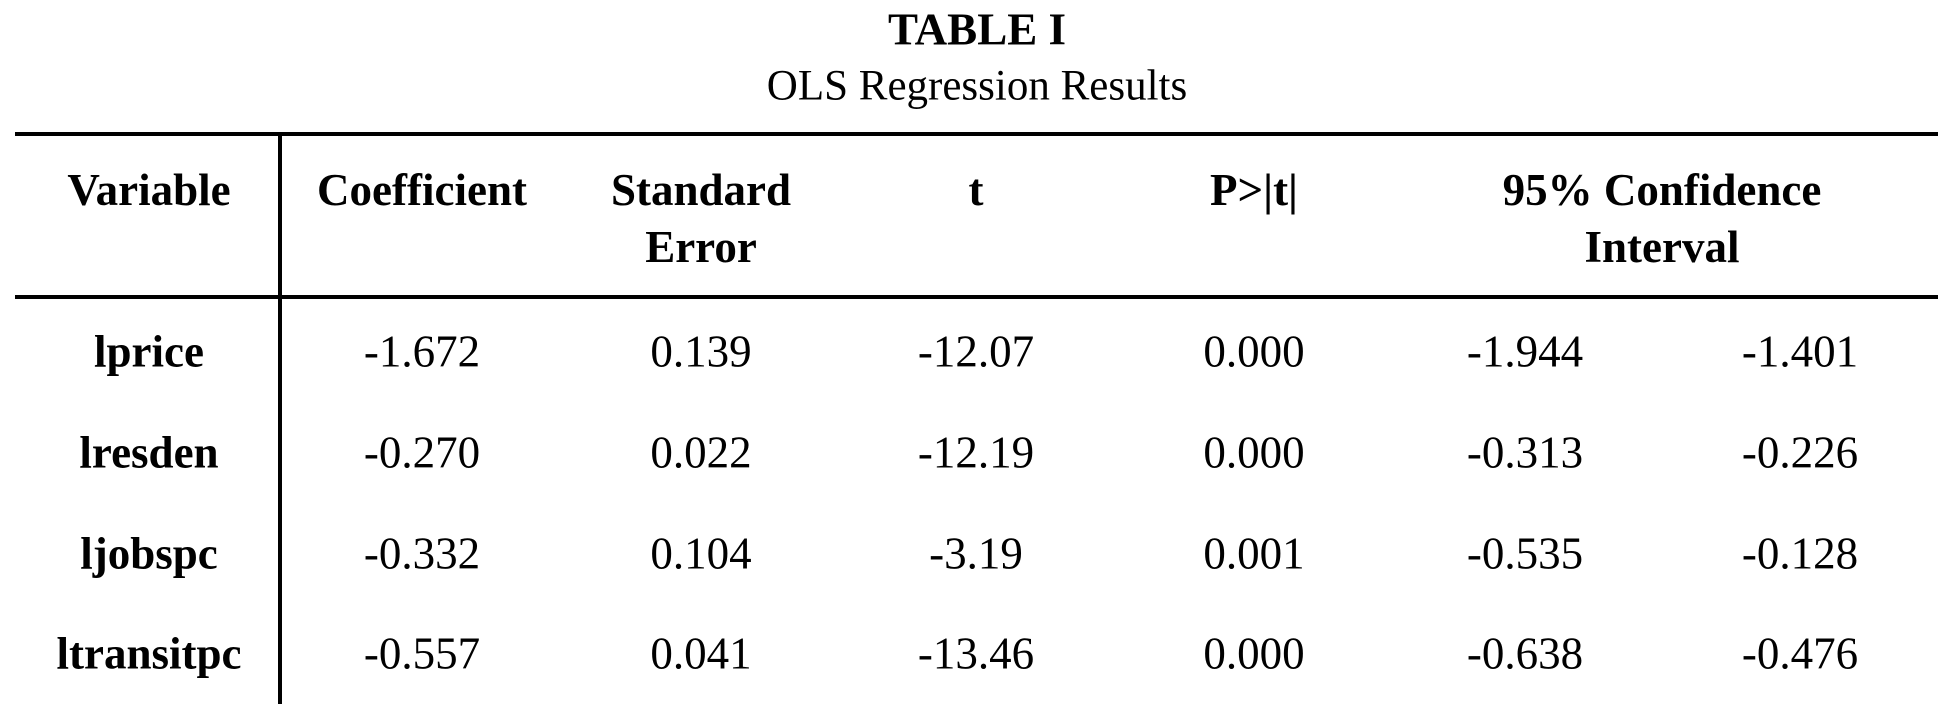 This screenshot has height=711, width=1949. What do you see at coordinates (976, 553) in the screenshot?
I see `cell: -3.19` at bounding box center [976, 553].